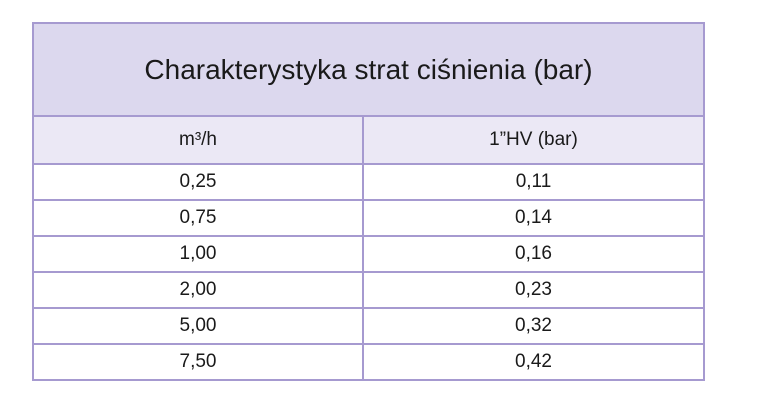  What do you see at coordinates (533, 218) in the screenshot?
I see `data-cell: 0,14` at bounding box center [533, 218].